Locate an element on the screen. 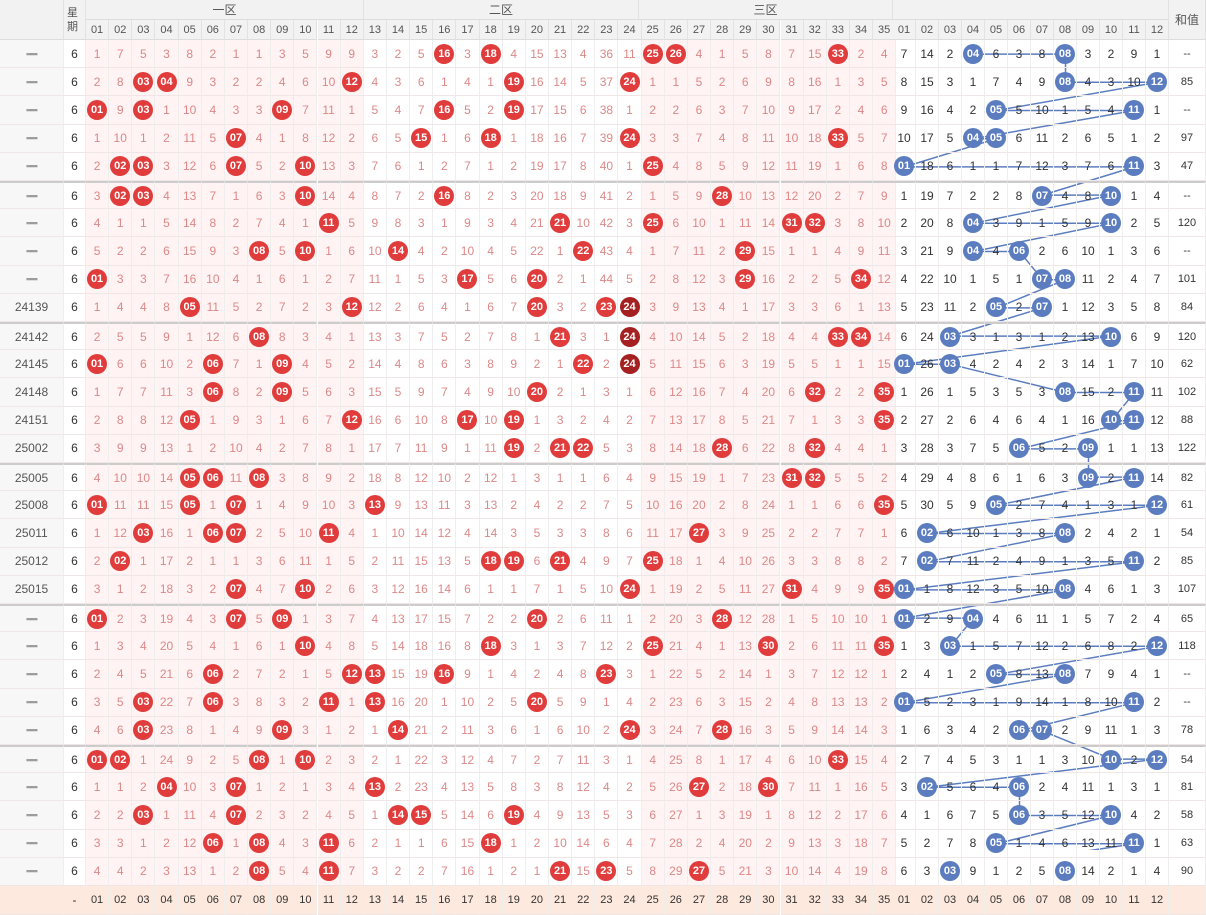  front-hit-ball: 20 is located at coordinates (536, 279).